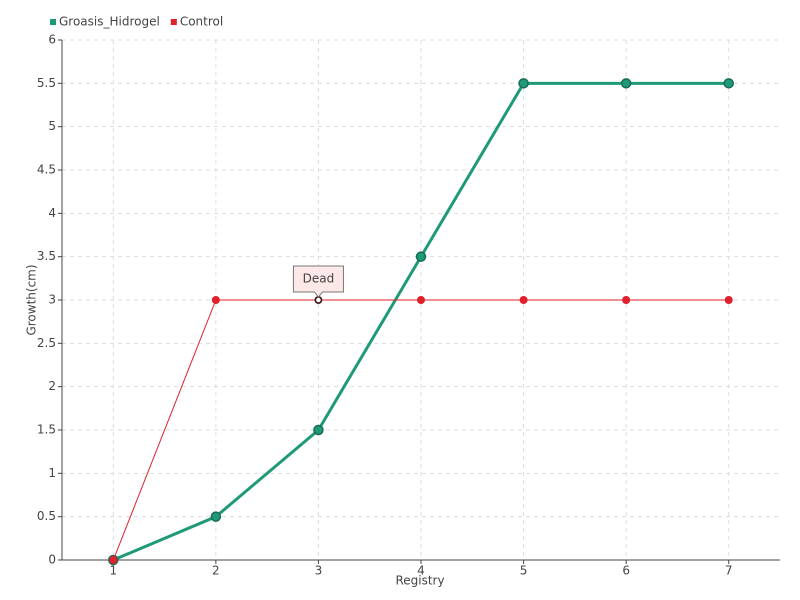 The height and width of the screenshot is (600, 800). I want to click on y-tick-label: 3.5, so click(46, 256).